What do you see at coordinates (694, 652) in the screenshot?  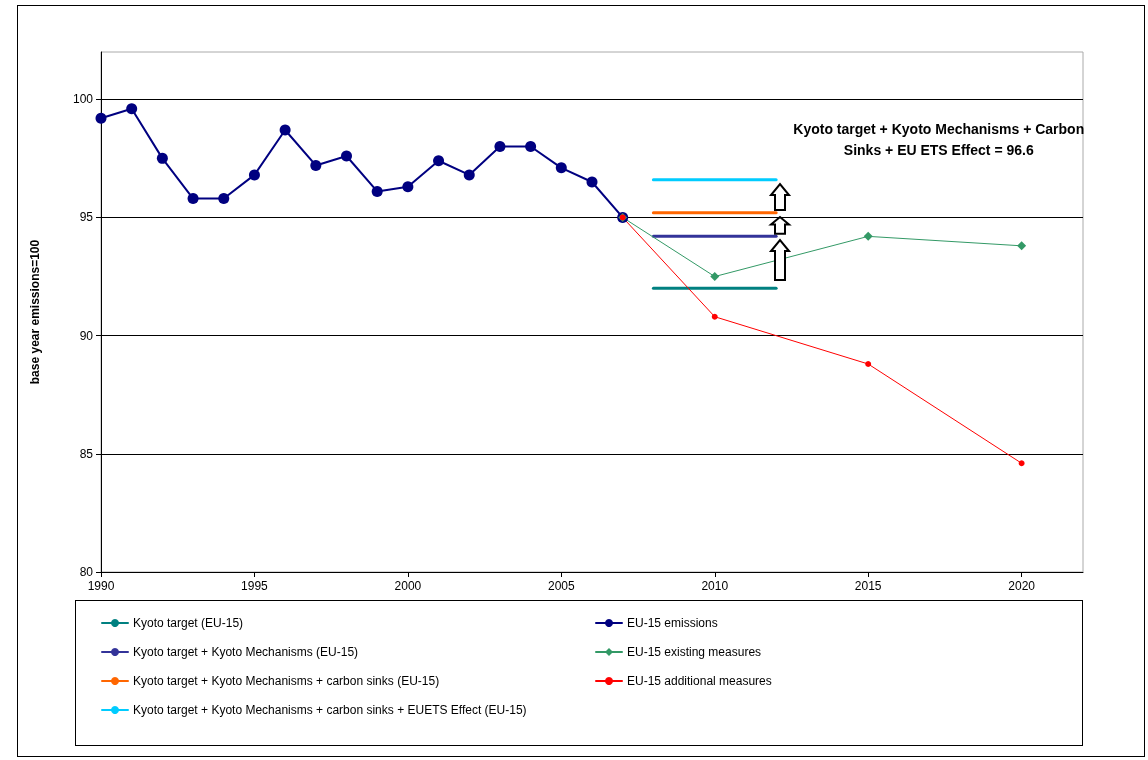 I see `legend-label: EU-15 existing measures` at bounding box center [694, 652].